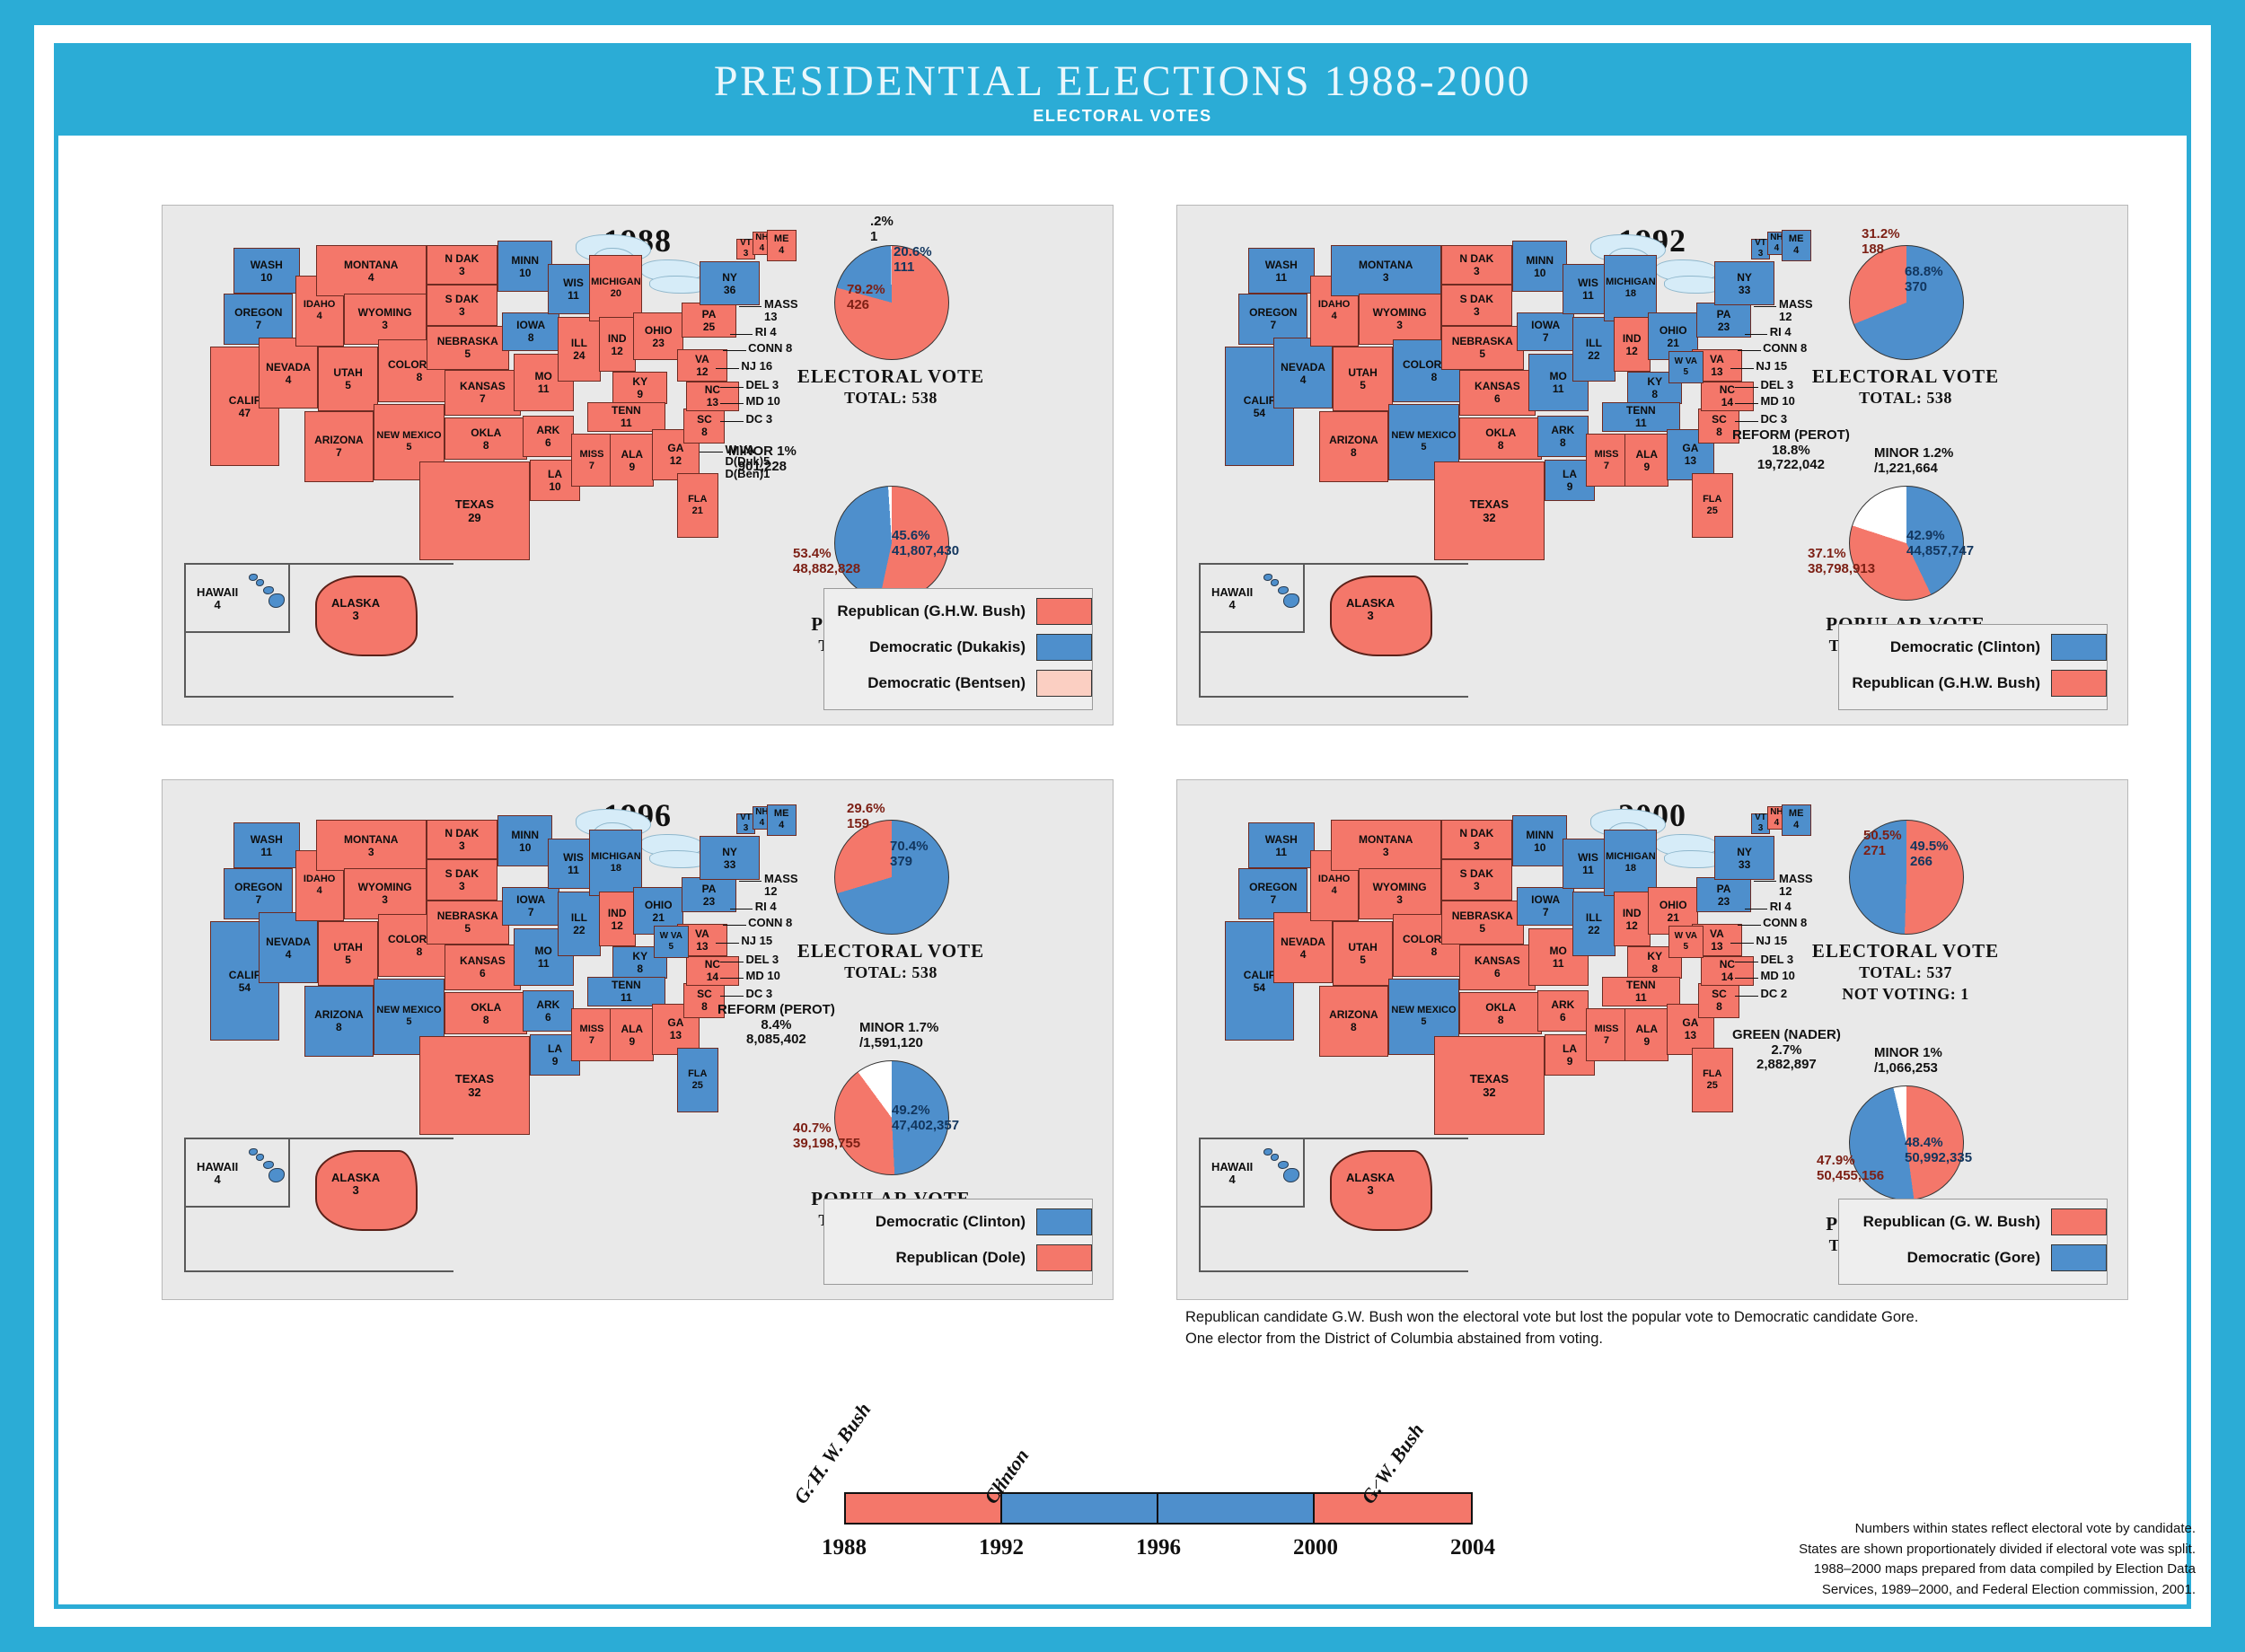 This screenshot has height=1652, width=2245. I want to click on state-abbr: OREGON, so click(258, 313).